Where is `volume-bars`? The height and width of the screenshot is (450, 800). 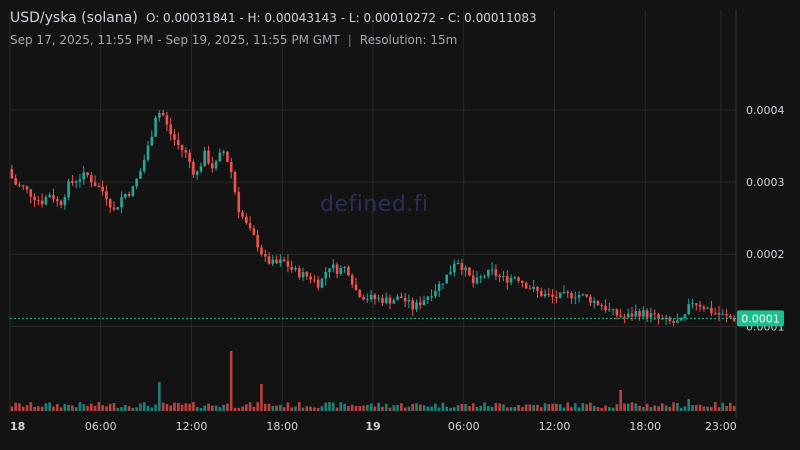
volume-bars is located at coordinates (373, 381).